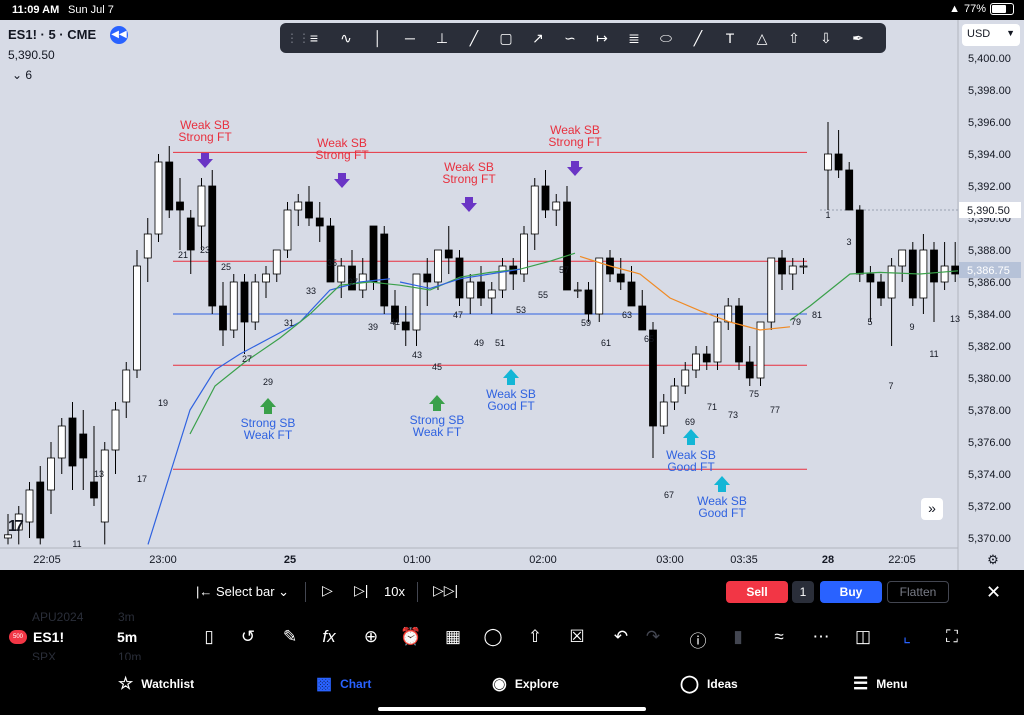  I want to click on path-icon: ∽, so click(570, 37).